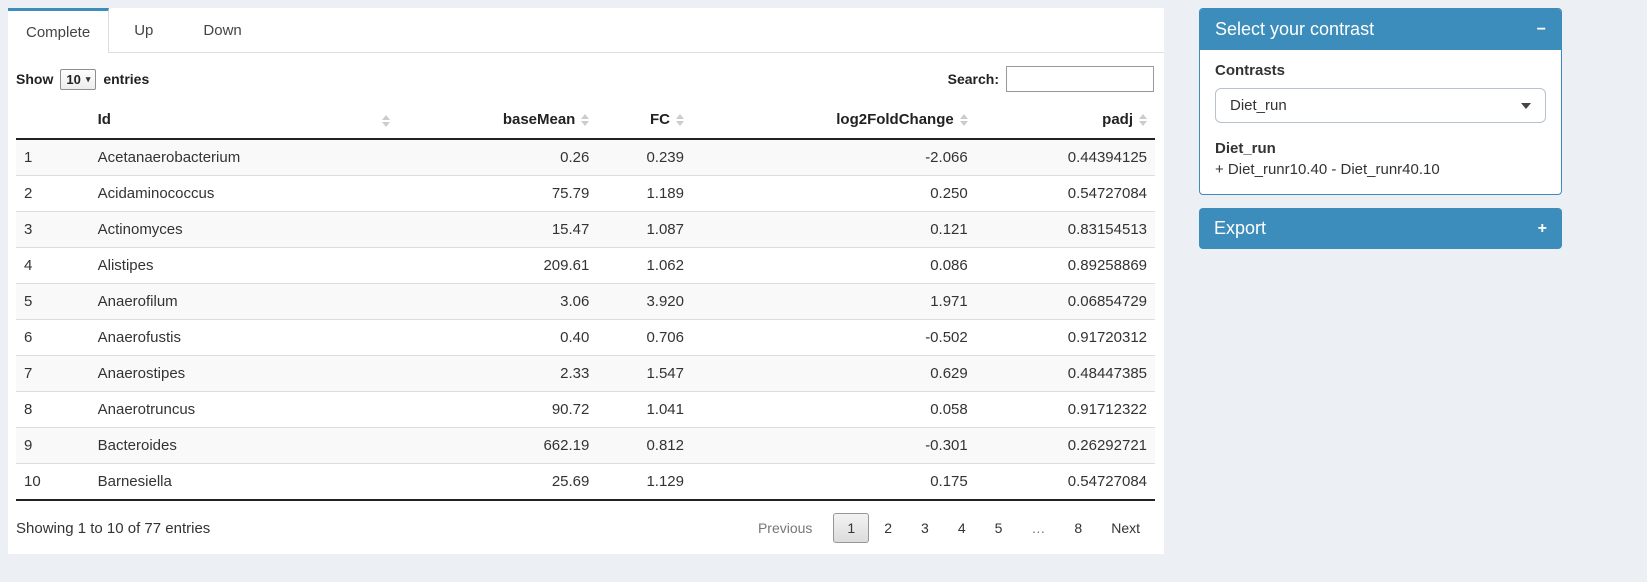 The image size is (1647, 582). What do you see at coordinates (888, 528) in the screenshot?
I see `page-button-2: 2` at bounding box center [888, 528].